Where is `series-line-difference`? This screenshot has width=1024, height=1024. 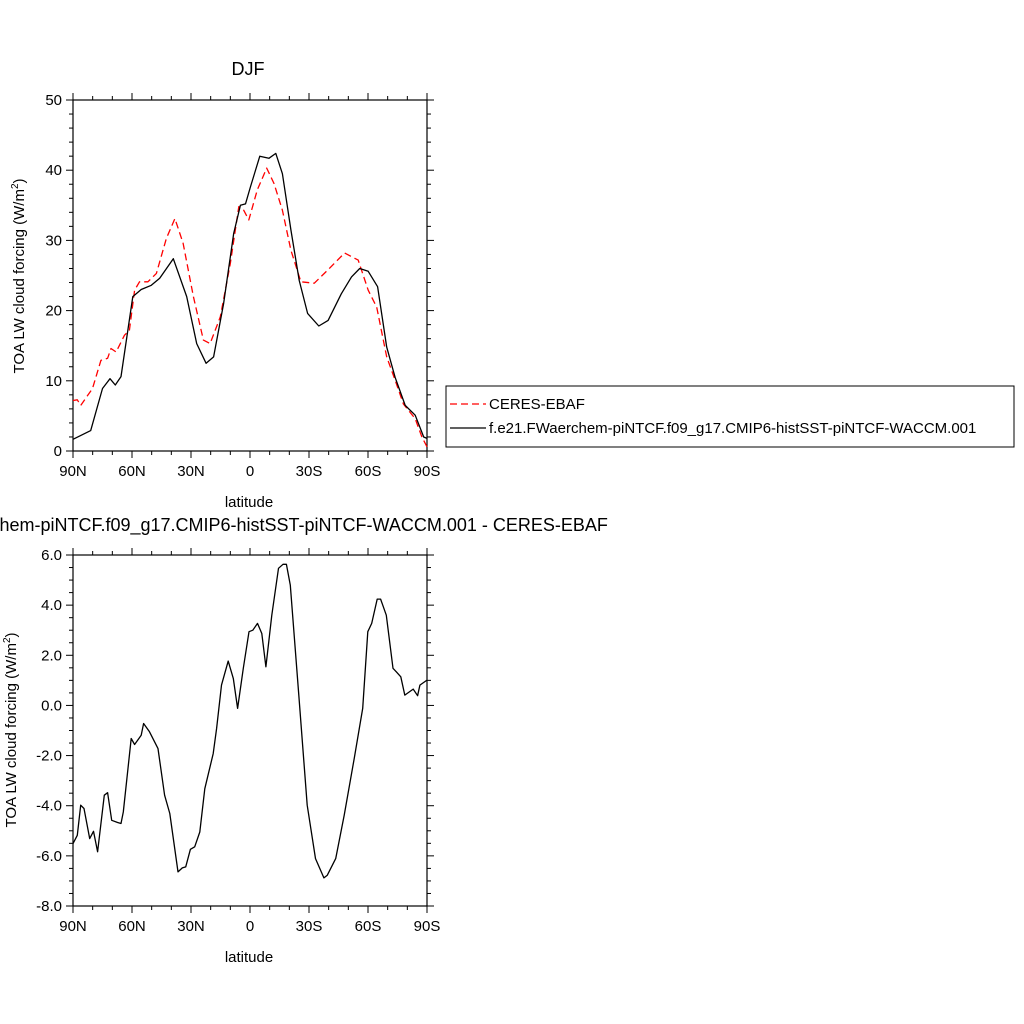
series-line-difference is located at coordinates (250, 721).